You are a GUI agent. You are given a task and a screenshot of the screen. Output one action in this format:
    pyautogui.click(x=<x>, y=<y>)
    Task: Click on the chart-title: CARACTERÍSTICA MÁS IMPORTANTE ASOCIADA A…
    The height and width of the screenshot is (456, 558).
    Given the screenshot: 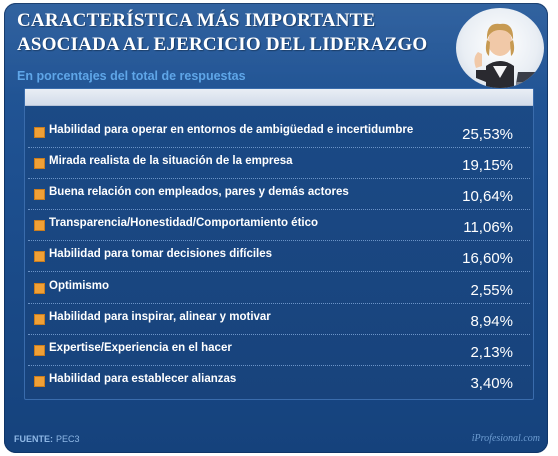 What is the action you would take?
    pyautogui.click(x=232, y=33)
    